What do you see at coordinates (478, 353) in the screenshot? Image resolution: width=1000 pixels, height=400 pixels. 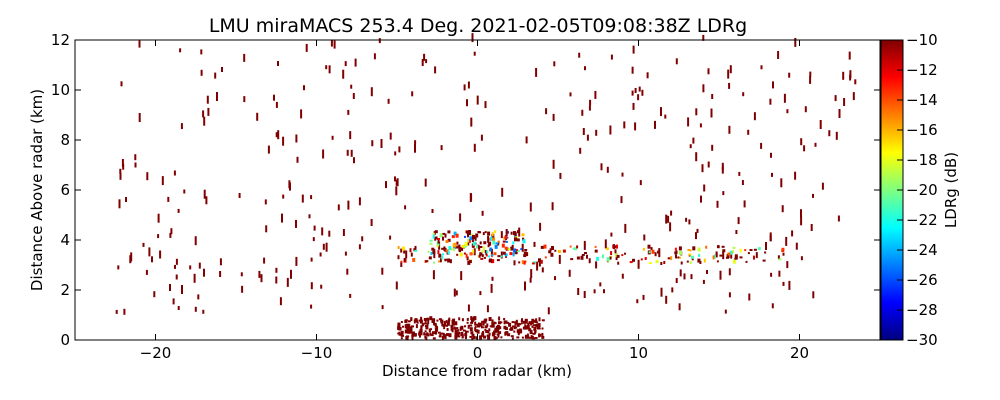 I see `x-tick-label: 0` at bounding box center [478, 353].